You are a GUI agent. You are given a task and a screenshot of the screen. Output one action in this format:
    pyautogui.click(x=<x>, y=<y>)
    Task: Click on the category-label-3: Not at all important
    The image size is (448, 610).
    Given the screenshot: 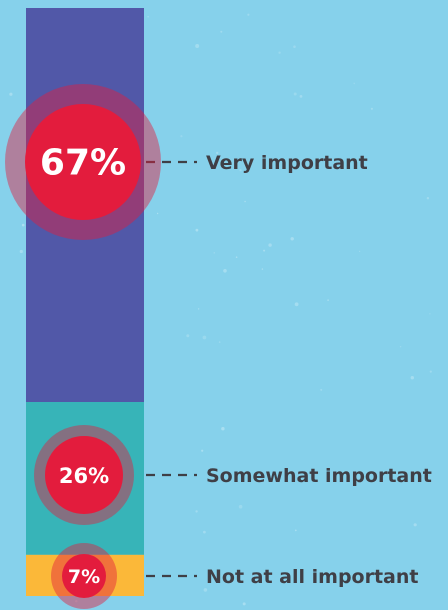 What is the action you would take?
    pyautogui.click(x=312, y=577)
    